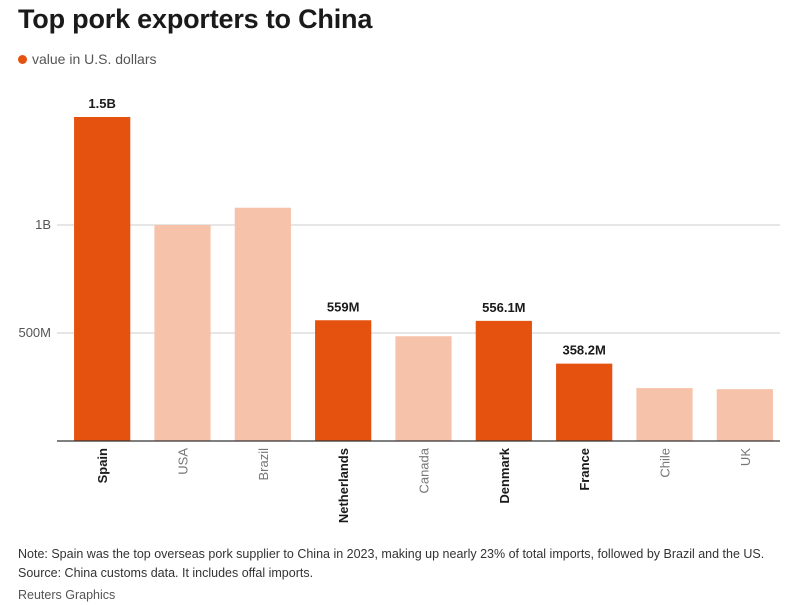 This screenshot has height=605, width=800. I want to click on data-label: 1.5B, so click(101, 103).